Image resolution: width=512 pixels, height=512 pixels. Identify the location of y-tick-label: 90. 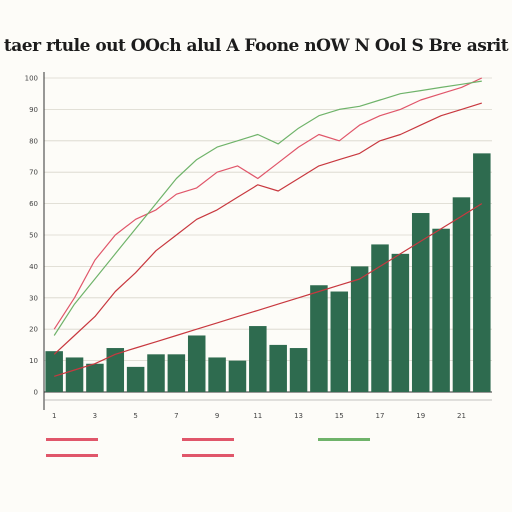
(33, 110).